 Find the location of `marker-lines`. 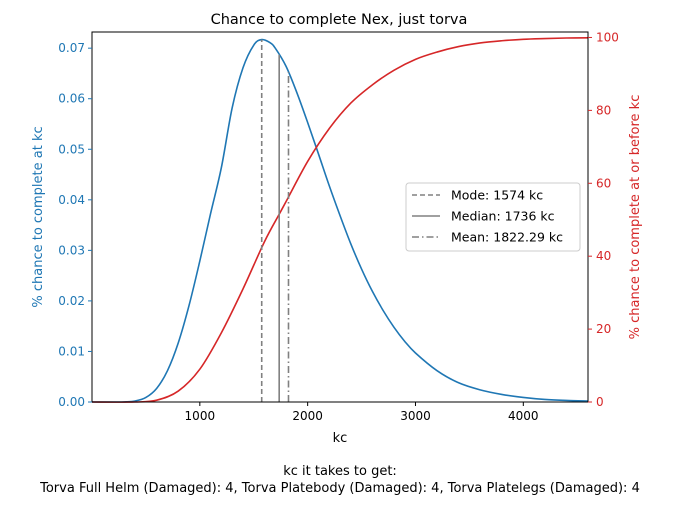

marker-lines is located at coordinates (275, 220).